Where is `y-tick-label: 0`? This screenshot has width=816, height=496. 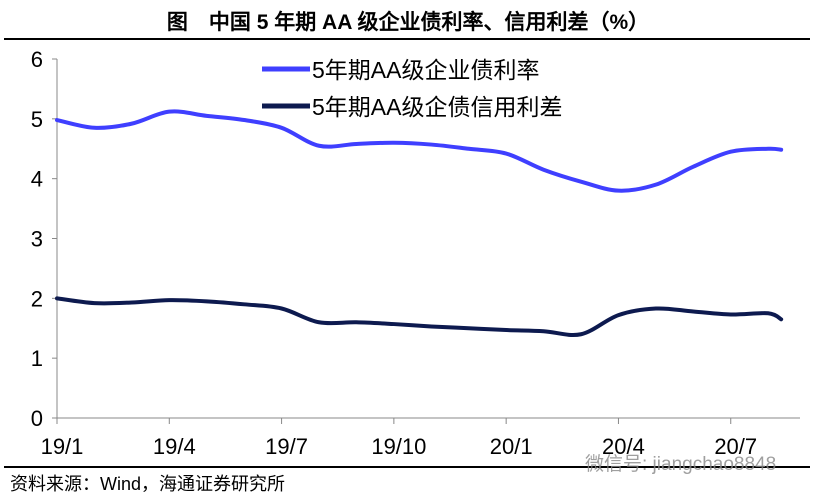
y-tick-label: 0 is located at coordinates (37, 418).